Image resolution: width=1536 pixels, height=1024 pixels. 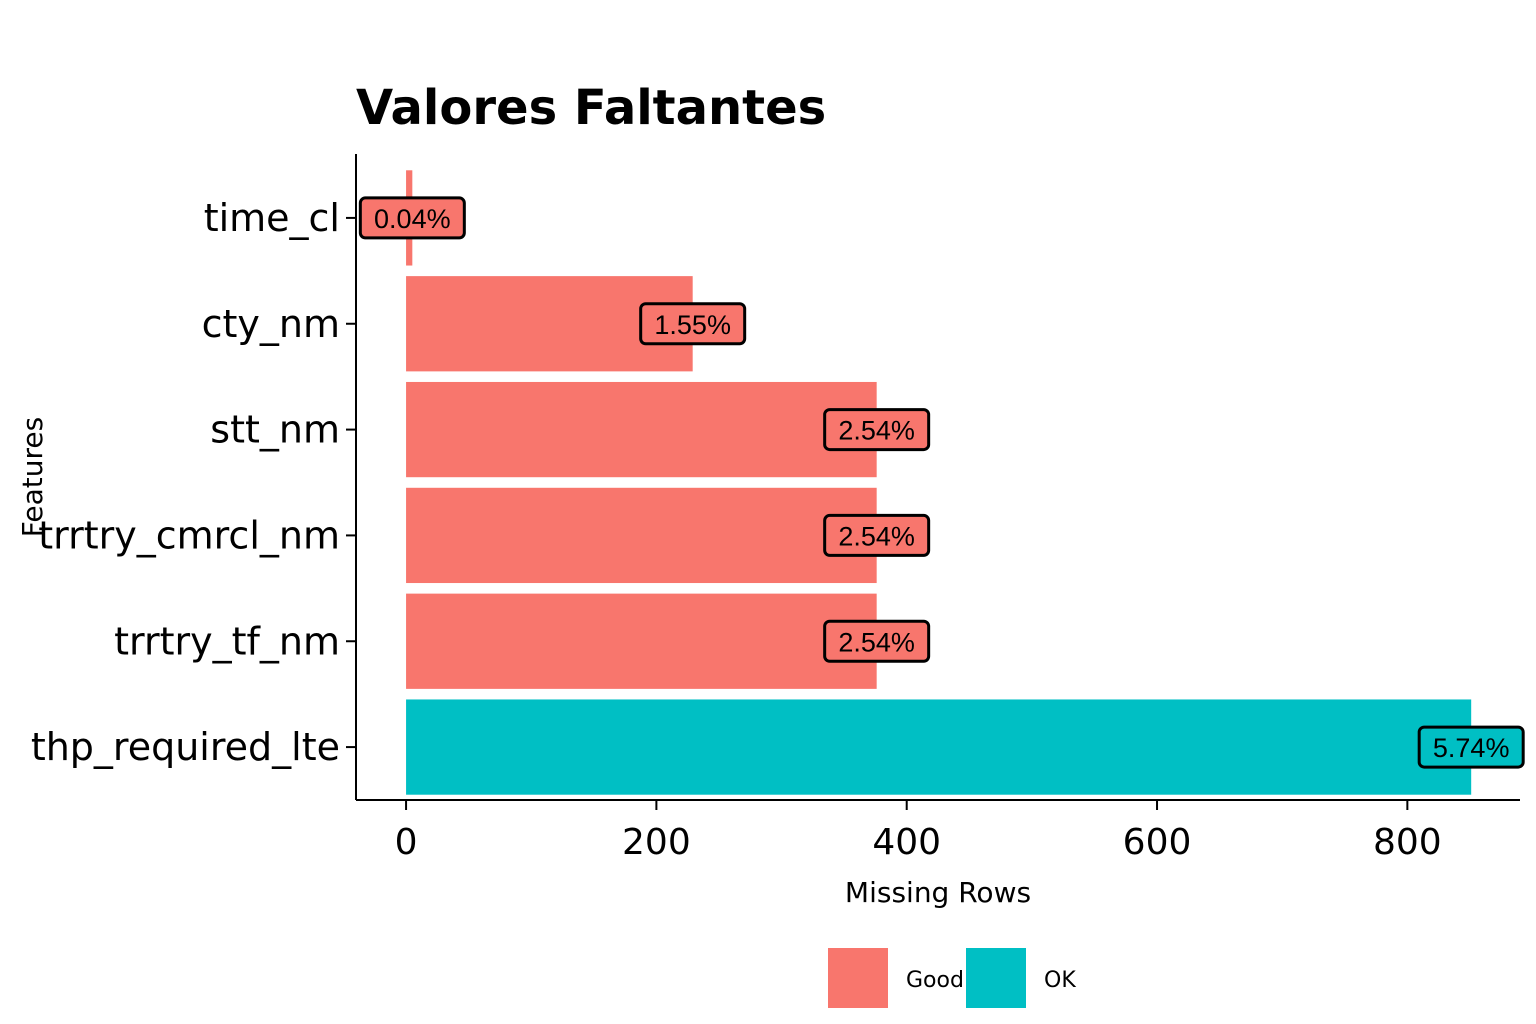 What do you see at coordinates (656, 842) in the screenshot?
I see `x-tick-label: 200` at bounding box center [656, 842].